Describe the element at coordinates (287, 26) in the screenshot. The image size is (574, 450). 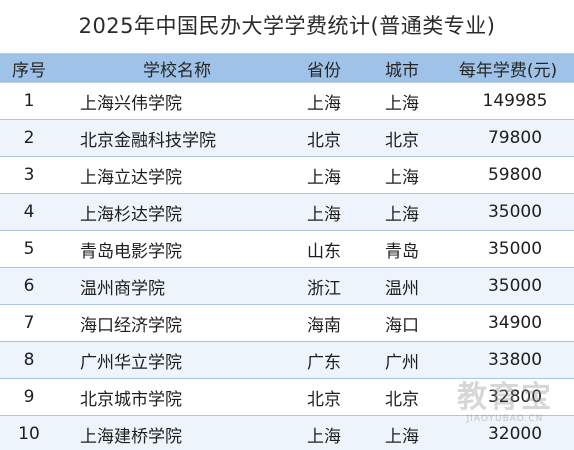
I see `table-title: 2025年中国民办大学学费统计(普通类专业)` at that location.